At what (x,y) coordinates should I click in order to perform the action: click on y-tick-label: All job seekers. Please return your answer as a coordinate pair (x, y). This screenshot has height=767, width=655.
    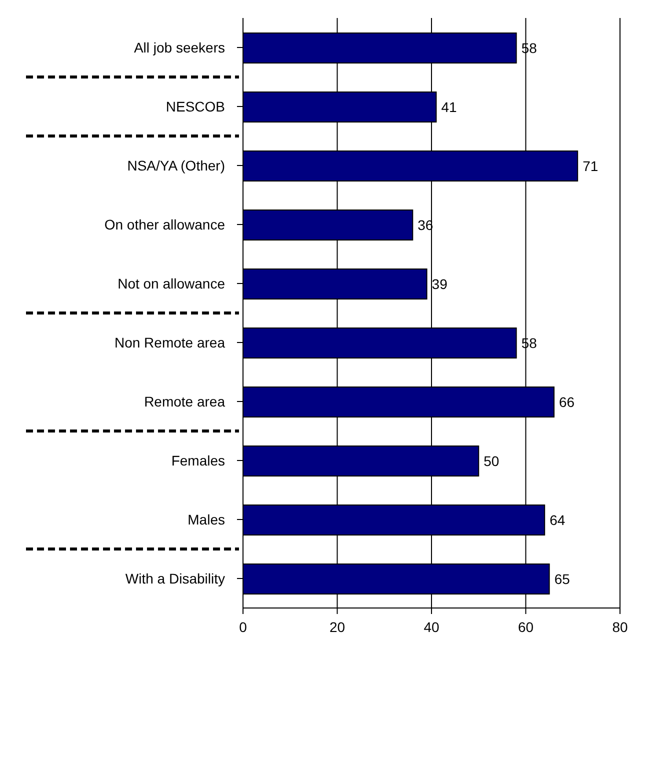
    Looking at the image, I should click on (179, 47).